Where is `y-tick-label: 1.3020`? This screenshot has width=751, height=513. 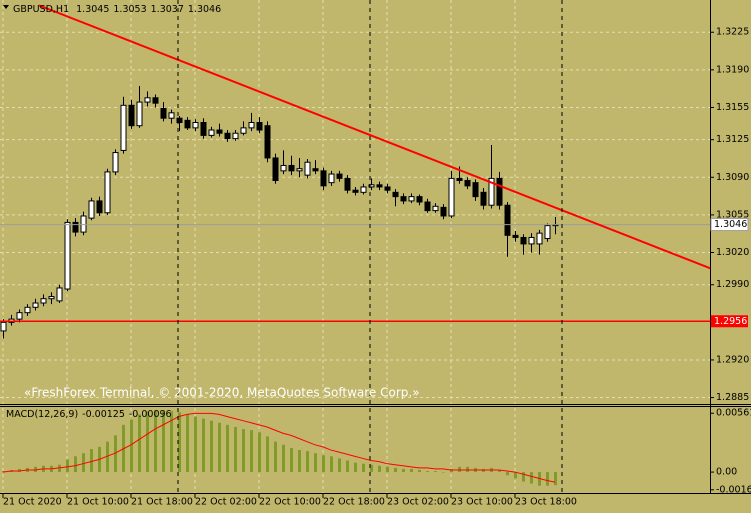 y-tick-label: 1.3020 is located at coordinates (732, 252).